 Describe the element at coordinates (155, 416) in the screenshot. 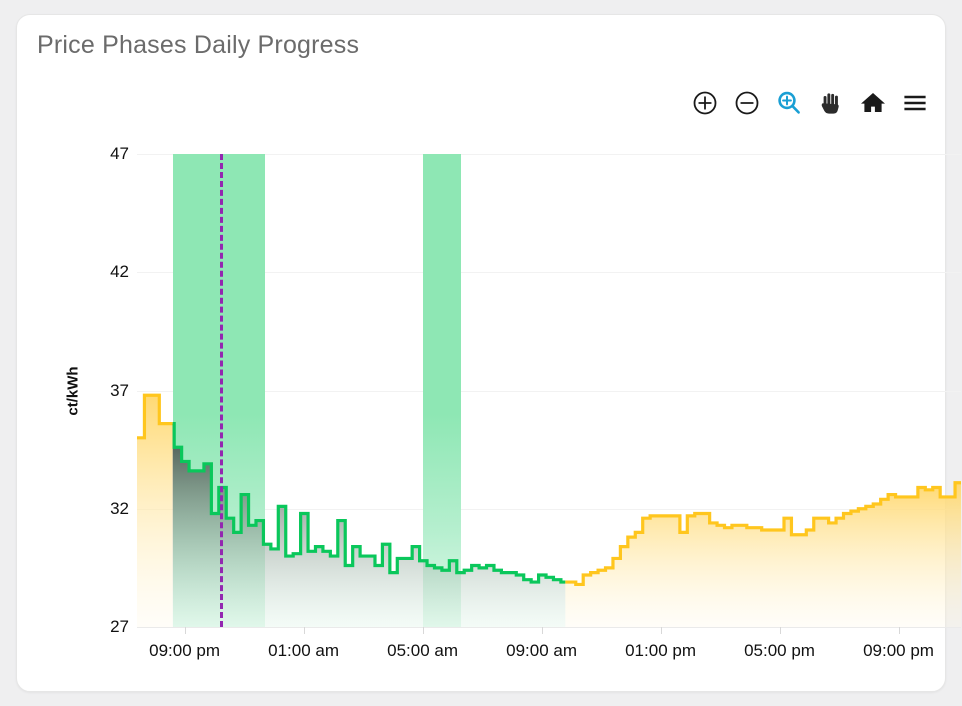

I see `step-line-past` at that location.